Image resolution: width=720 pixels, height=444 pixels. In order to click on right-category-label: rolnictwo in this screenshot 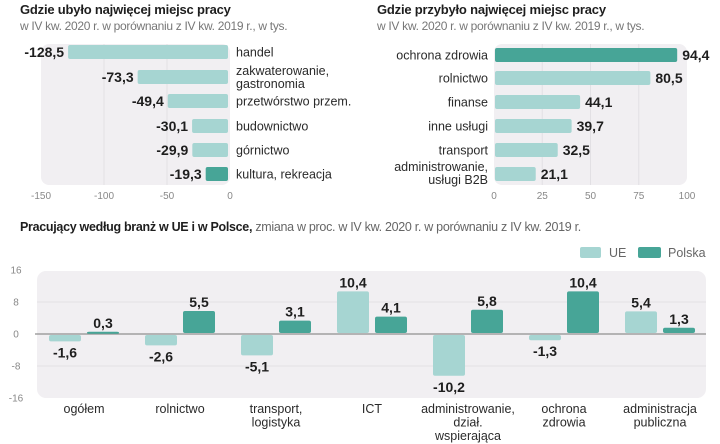, I will do `click(463, 79)`.